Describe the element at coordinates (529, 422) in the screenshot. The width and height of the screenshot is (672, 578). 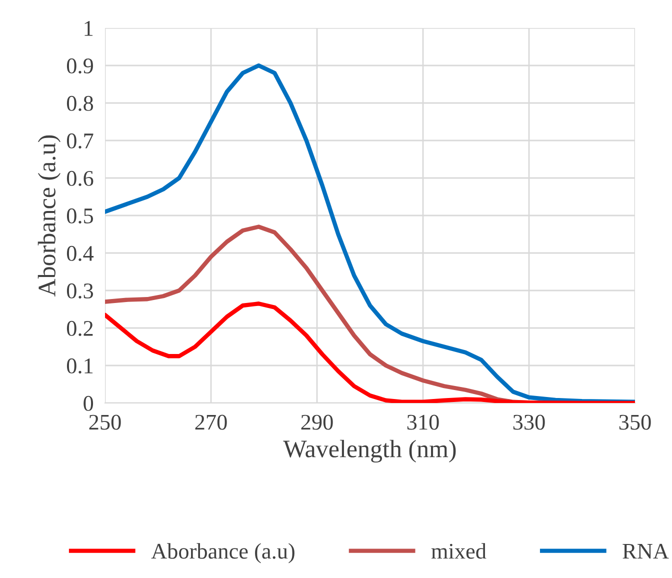
I see `x-tick-label: 330` at that location.